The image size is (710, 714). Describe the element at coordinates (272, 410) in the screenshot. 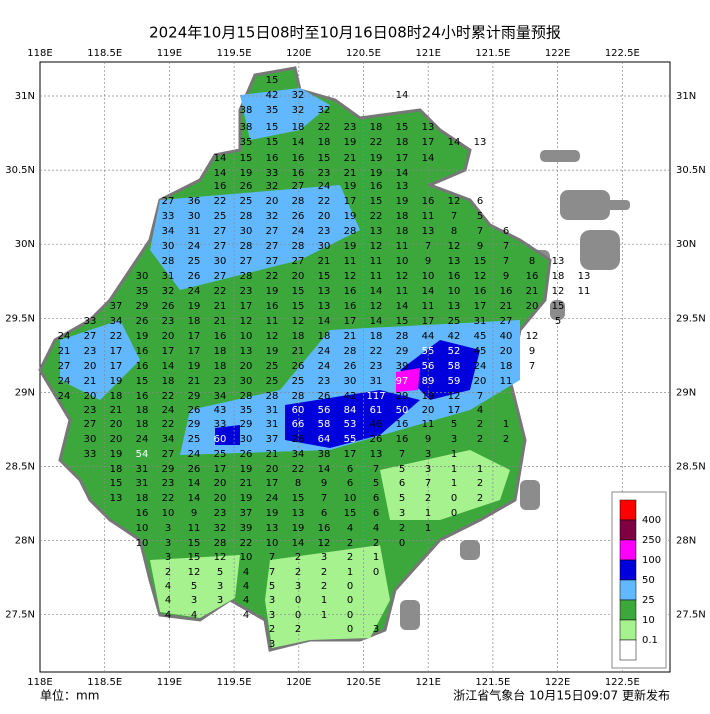

I see `station-value: 31` at that location.